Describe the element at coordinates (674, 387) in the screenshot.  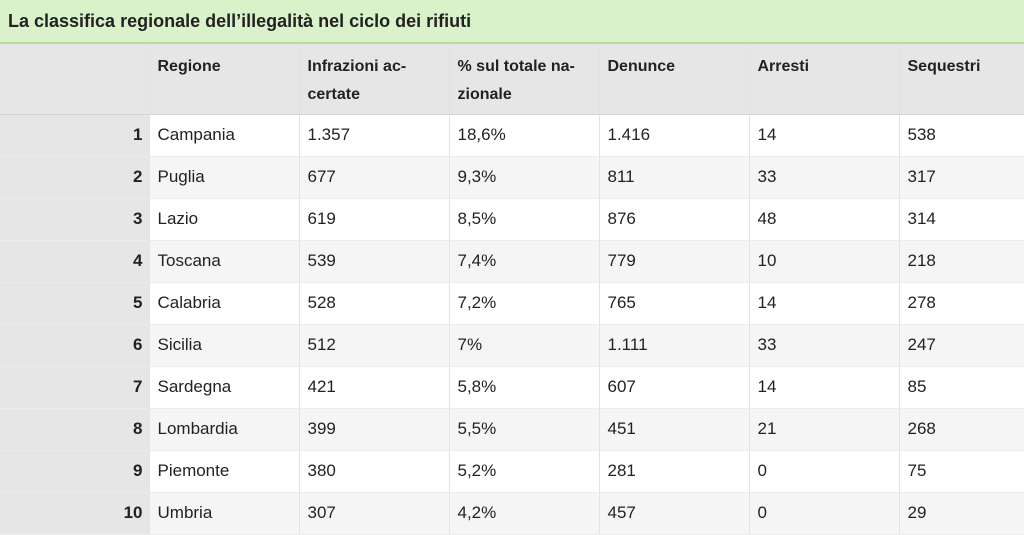
I see `complaints-cell: 607` at that location.